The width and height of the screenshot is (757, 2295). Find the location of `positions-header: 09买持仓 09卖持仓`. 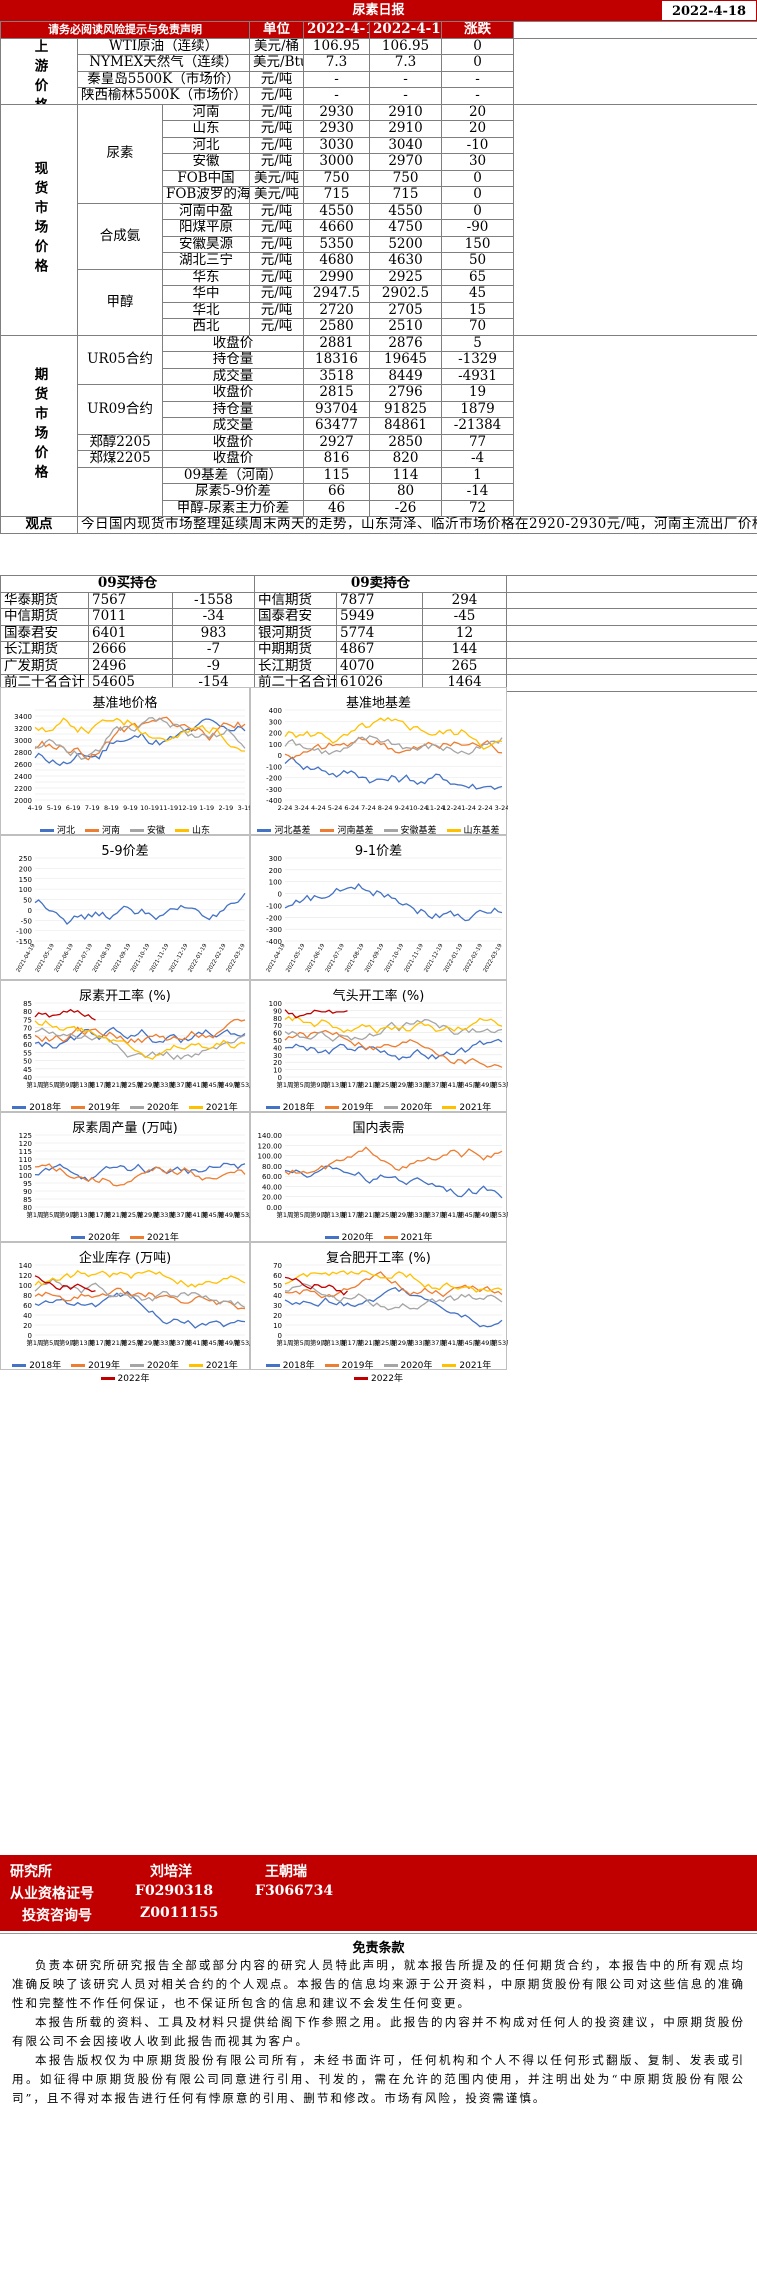

positions-header: 09买持仓 09卖持仓 is located at coordinates (378, 584).